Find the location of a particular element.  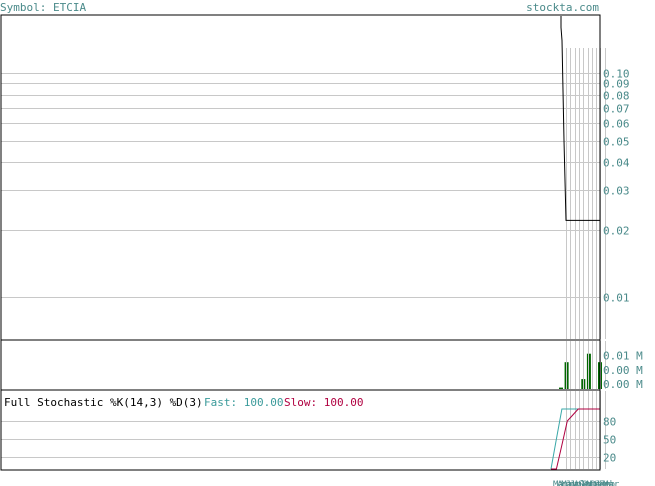

price-axis-ticks: 0.100.090.080.07 0.06 0.05 0.04 0.03 0.02 0.01 is located at coordinates (616, 186).